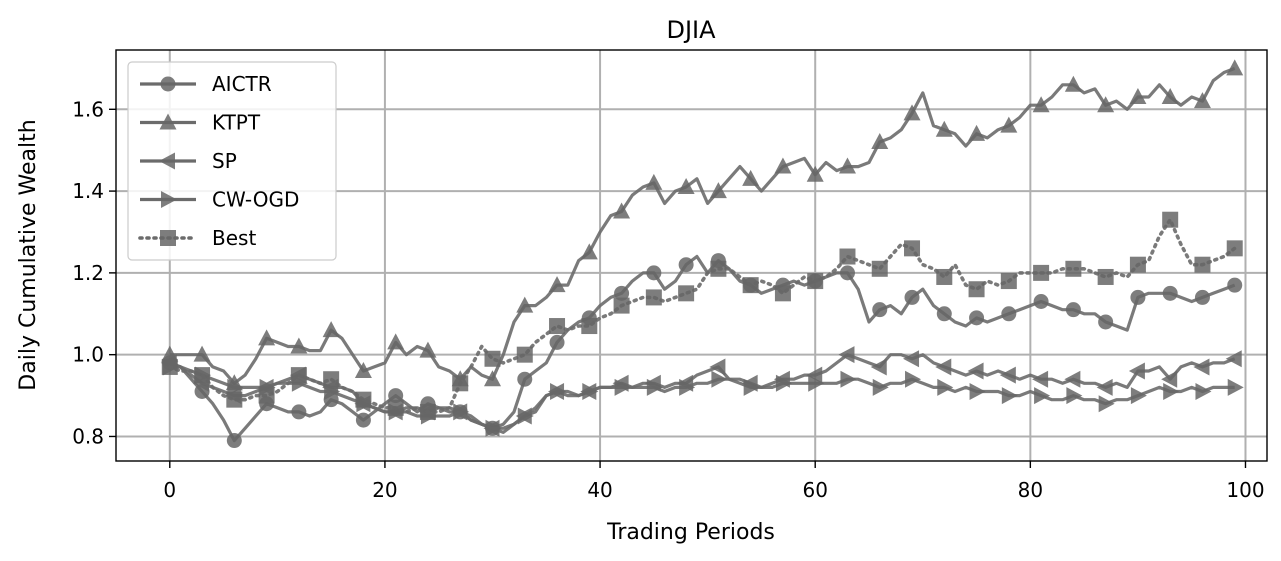  What do you see at coordinates (714, 481) in the screenshot?
I see `x-axis: 0 20 40 60 80 100` at bounding box center [714, 481].